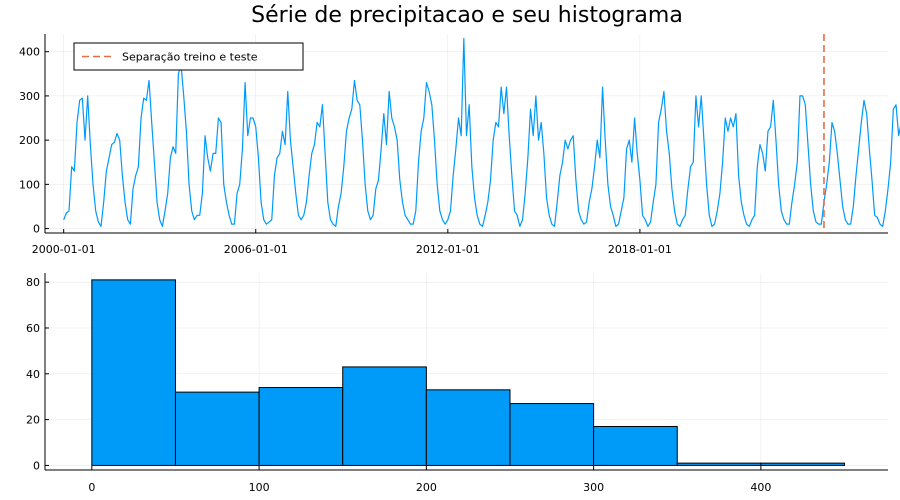 This screenshot has width=900, height=500. Describe the element at coordinates (33, 282) in the screenshot. I see `y-tick-label: 80` at that location.